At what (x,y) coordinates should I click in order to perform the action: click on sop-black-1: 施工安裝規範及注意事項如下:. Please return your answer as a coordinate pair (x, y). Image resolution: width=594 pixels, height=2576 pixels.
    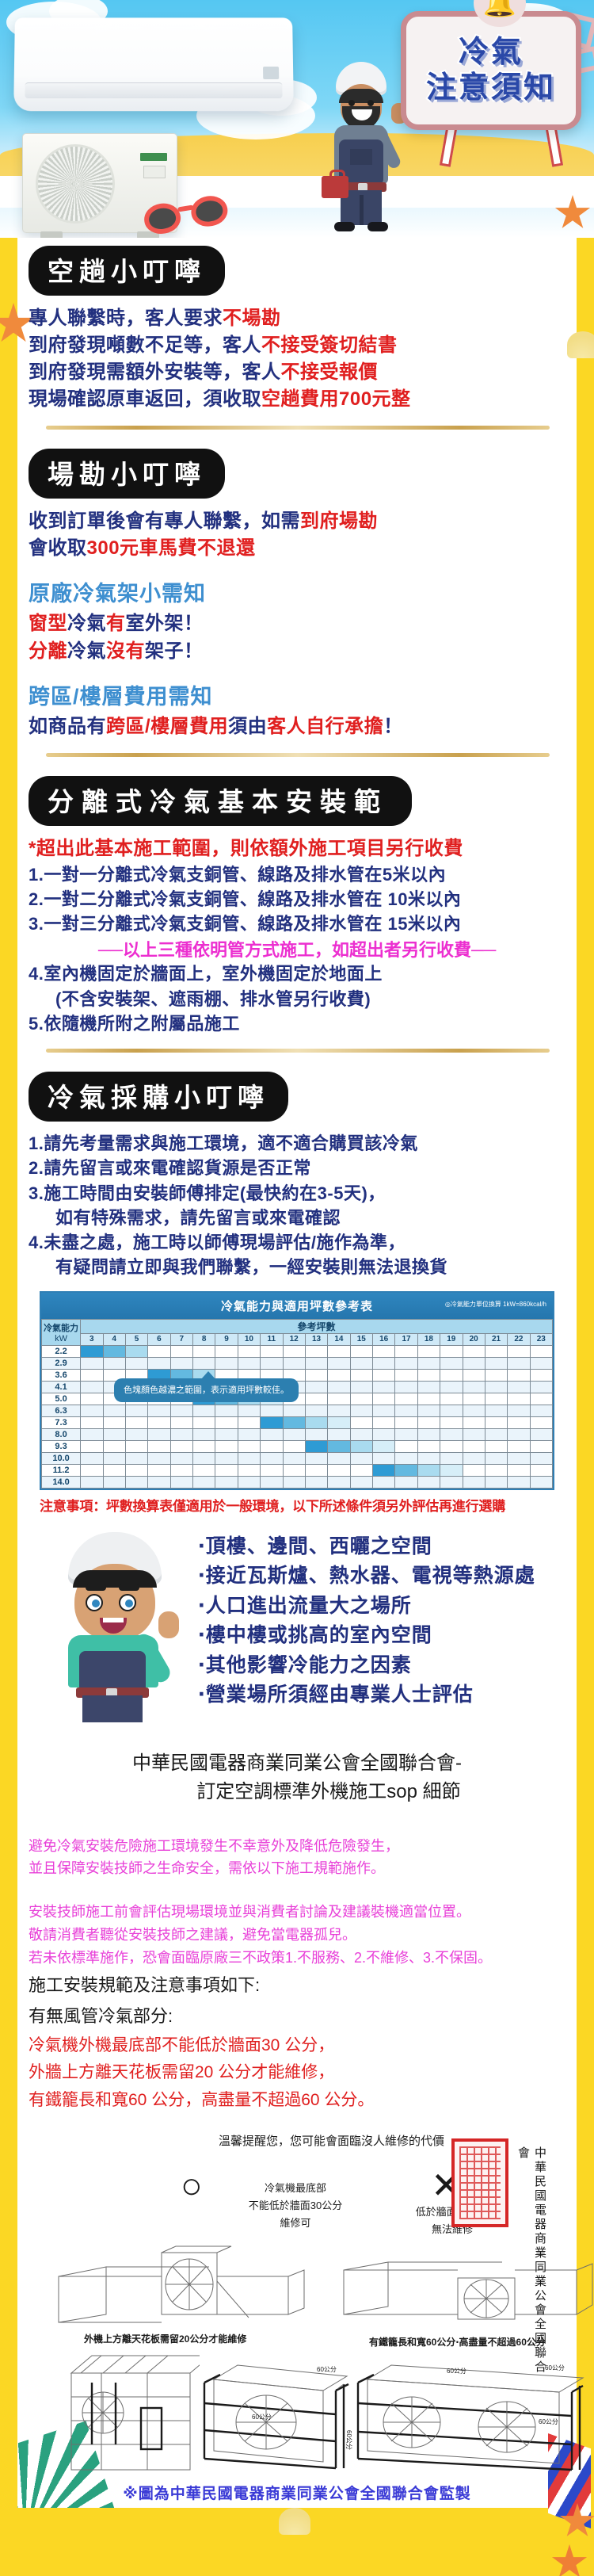
    Looking at the image, I should click on (145, 1985).